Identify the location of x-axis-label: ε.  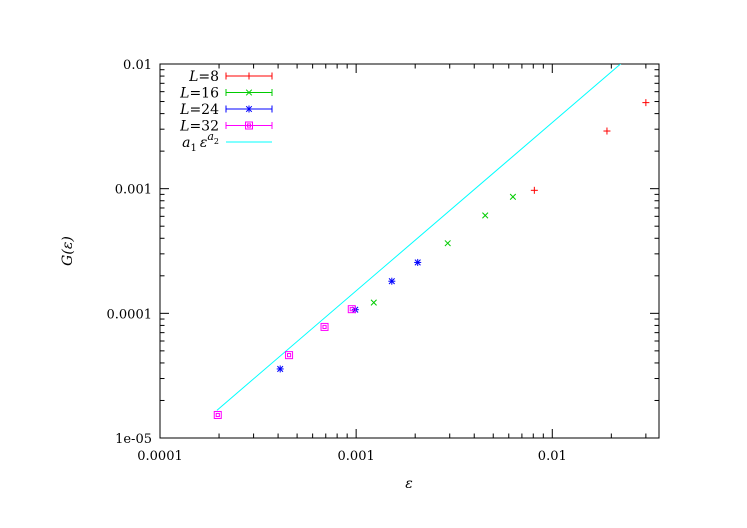
(409, 484).